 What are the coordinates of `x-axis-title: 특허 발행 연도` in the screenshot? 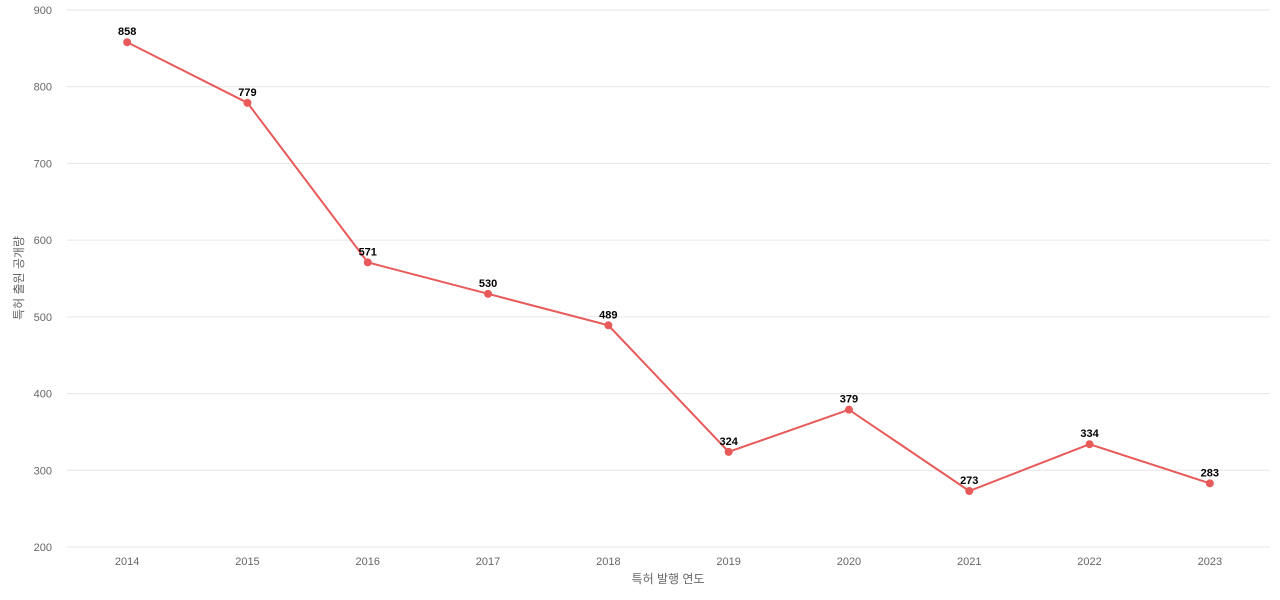 It's located at (668, 578).